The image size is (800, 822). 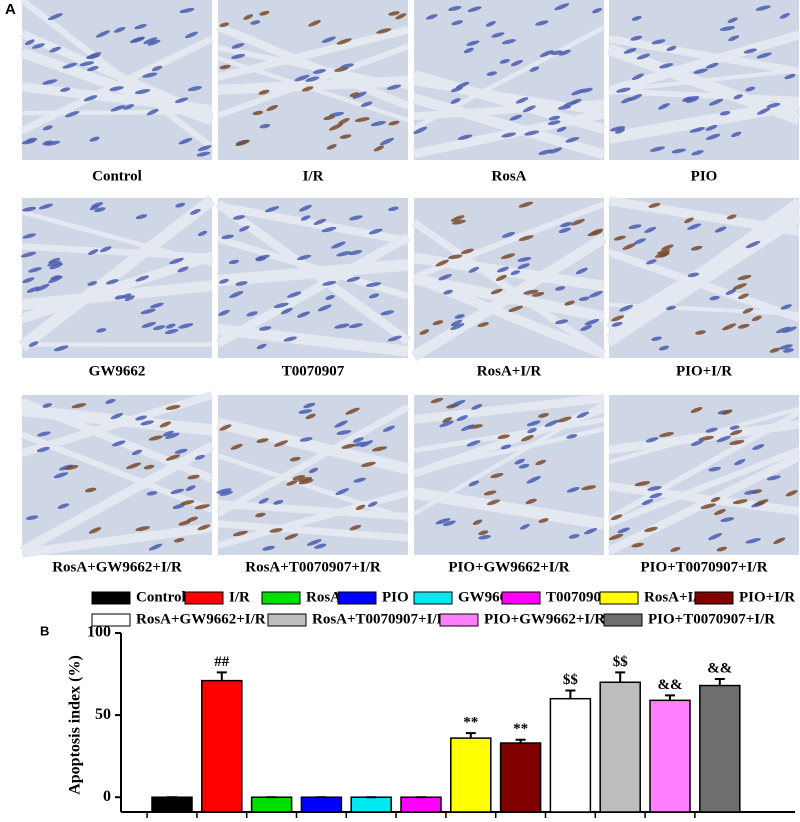 What do you see at coordinates (313, 176) in the screenshot?
I see `image-label: I/R` at bounding box center [313, 176].